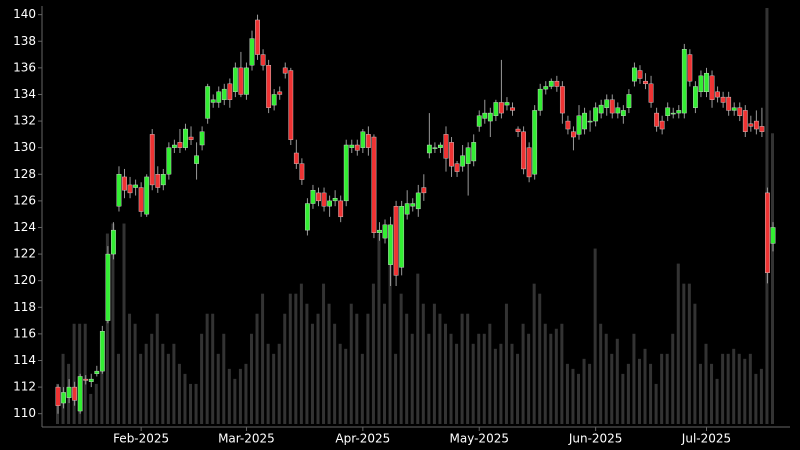 Image resolution: width=800 pixels, height=450 pixels. I want to click on y-tick-label: 136, so click(24, 67).